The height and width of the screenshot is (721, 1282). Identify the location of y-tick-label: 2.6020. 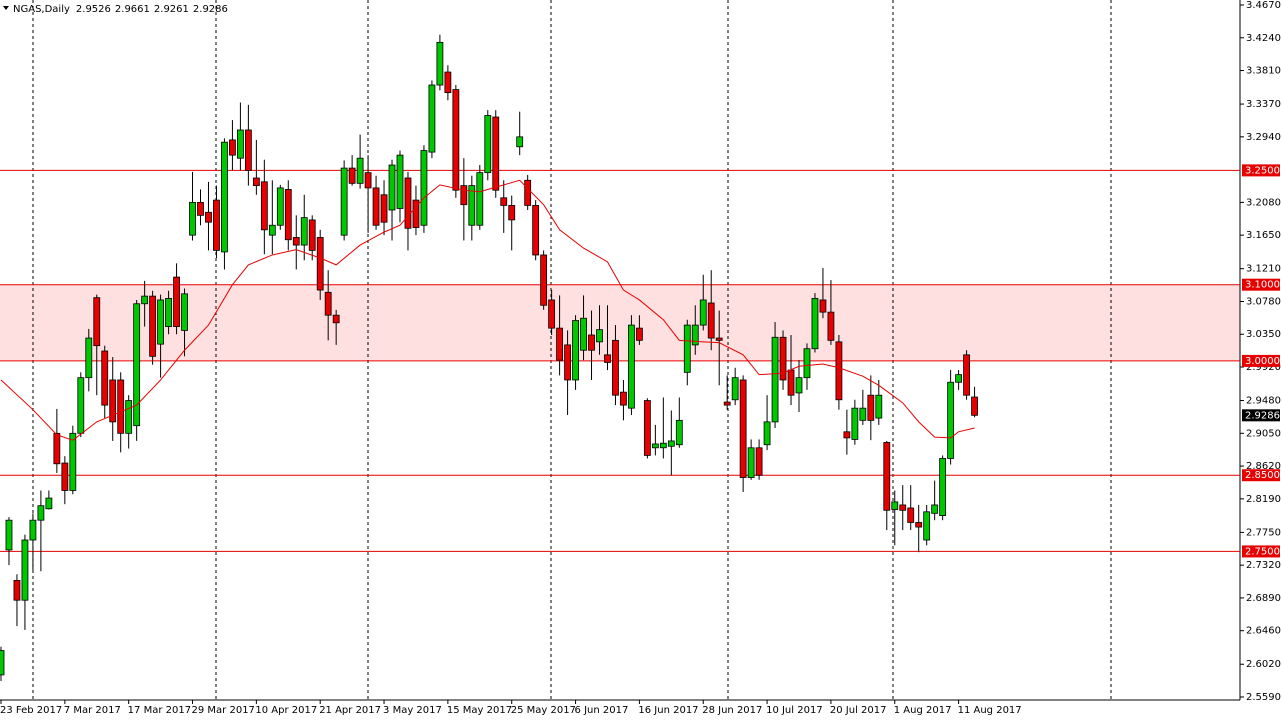
(1263, 664).